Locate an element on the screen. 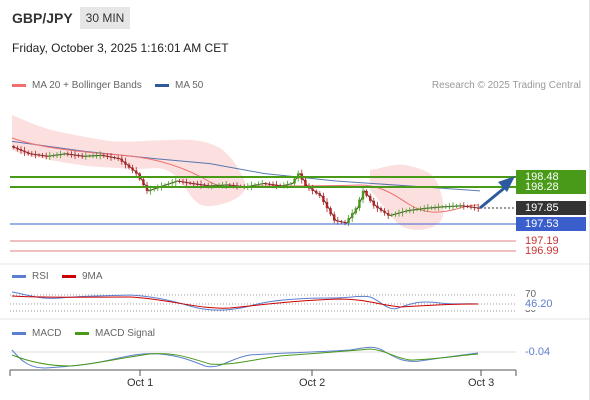 The height and width of the screenshot is (400, 590). x-label-oct1: Oct 1 is located at coordinates (140, 383).